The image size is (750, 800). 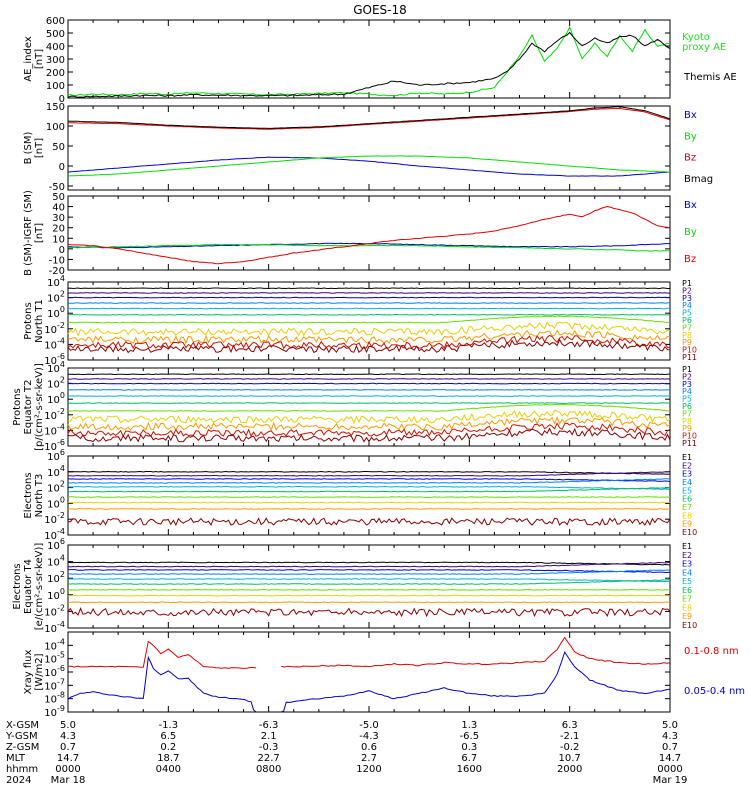 I want to click on legend-0-1-0-8-nm: 0.1-0.8 nm, so click(x=711, y=651).